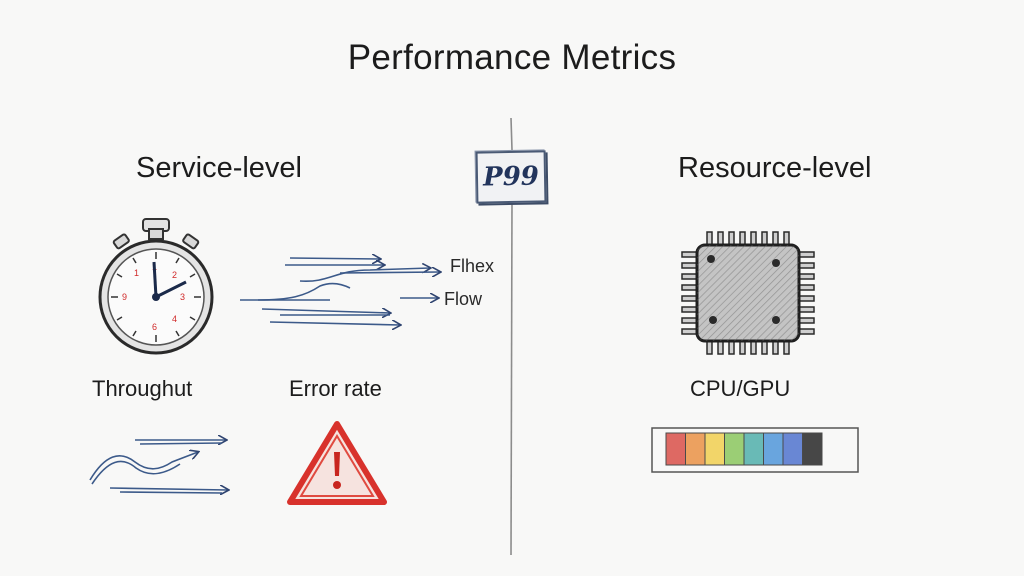  What do you see at coordinates (136, 273) in the screenshot?
I see `svg-text: 1` at bounding box center [136, 273].